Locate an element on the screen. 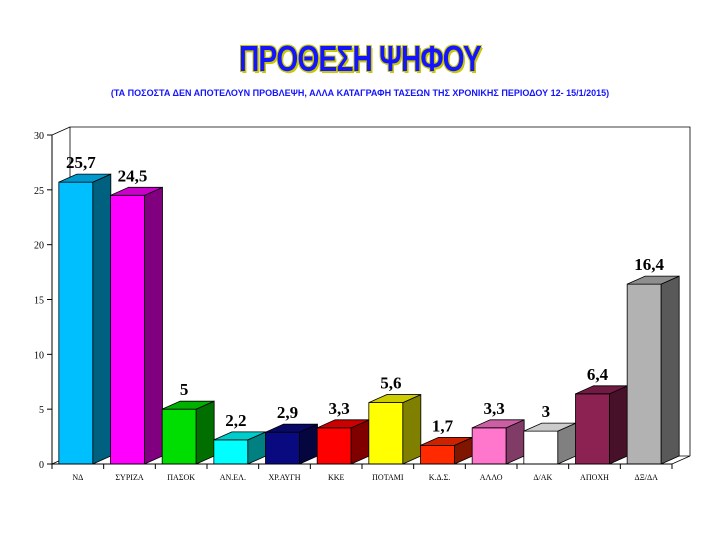 The height and width of the screenshot is (540, 720). y-tick-label: 15 is located at coordinates (39, 301).